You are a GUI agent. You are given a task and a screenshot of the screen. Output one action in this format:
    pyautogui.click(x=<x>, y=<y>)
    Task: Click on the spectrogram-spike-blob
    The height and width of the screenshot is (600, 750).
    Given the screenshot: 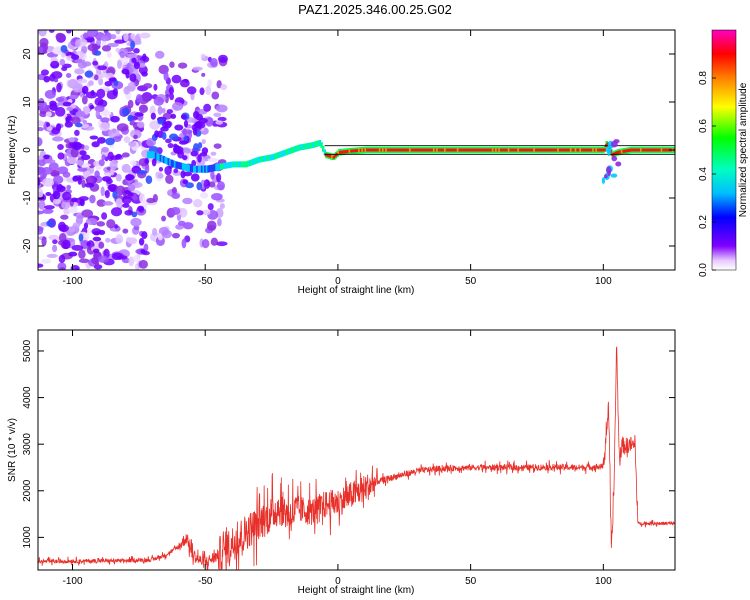 What is the action you would take?
    pyautogui.click(x=609, y=153)
    